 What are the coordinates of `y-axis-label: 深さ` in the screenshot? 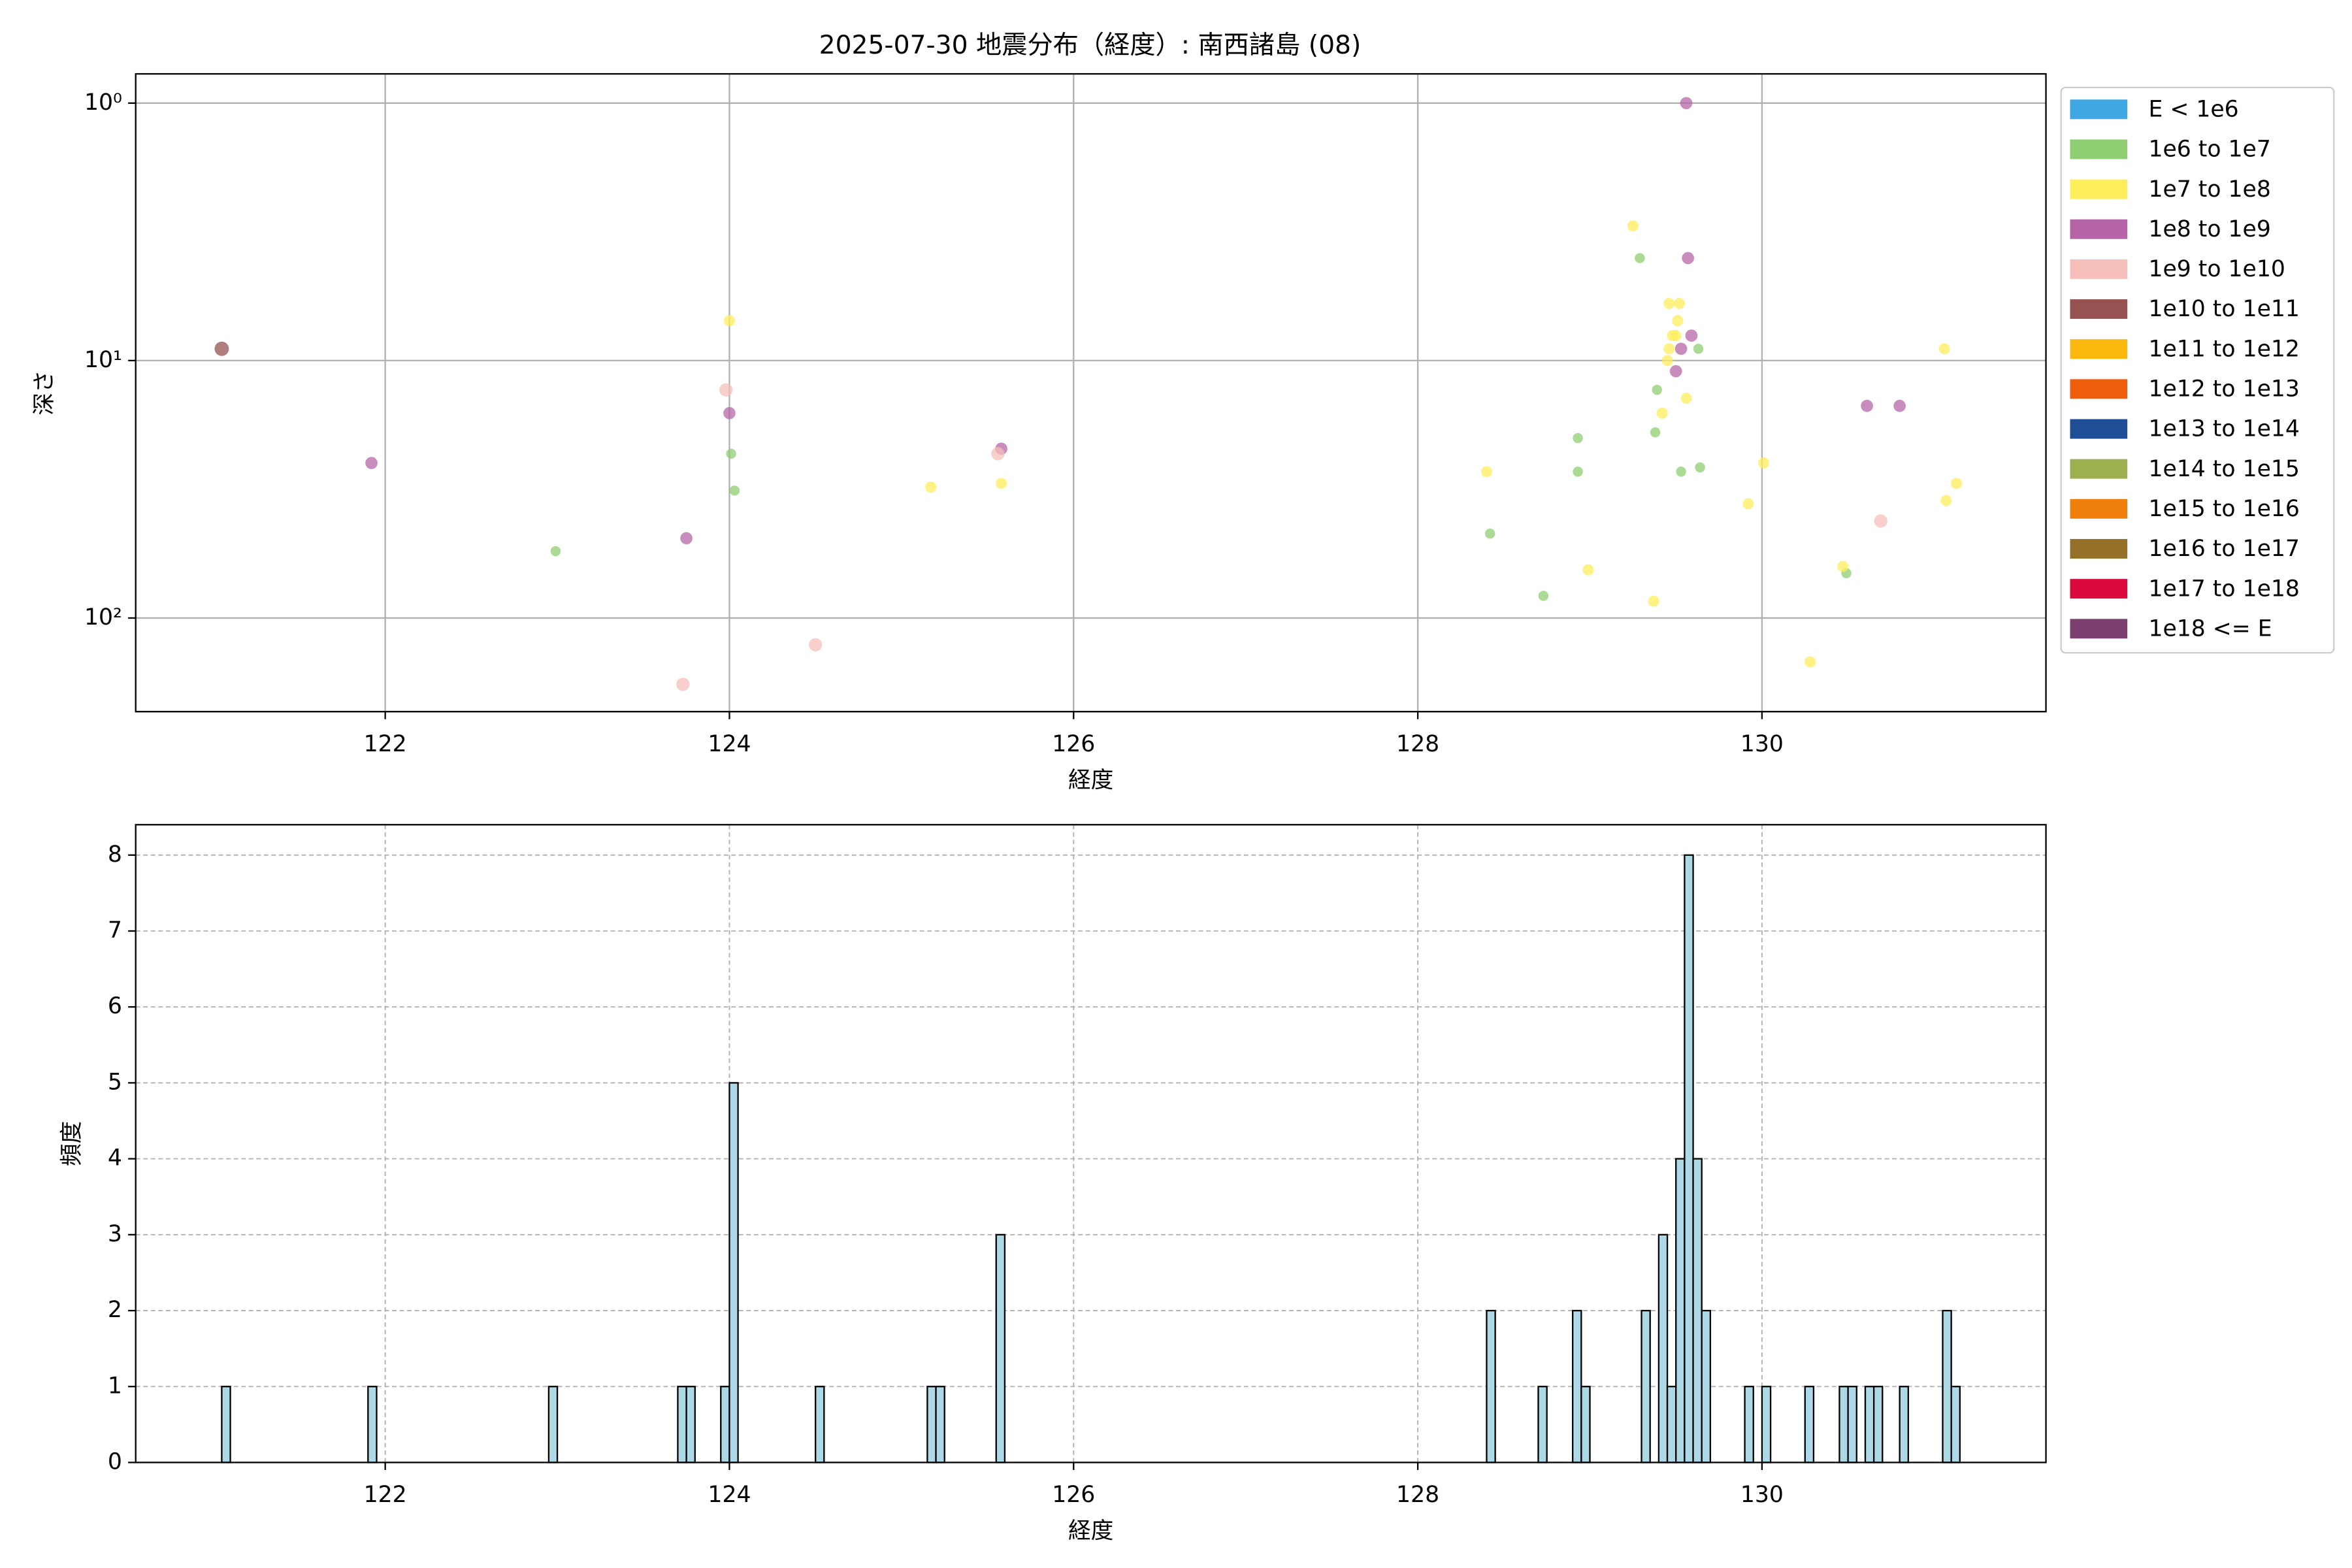 It's located at (44, 393).